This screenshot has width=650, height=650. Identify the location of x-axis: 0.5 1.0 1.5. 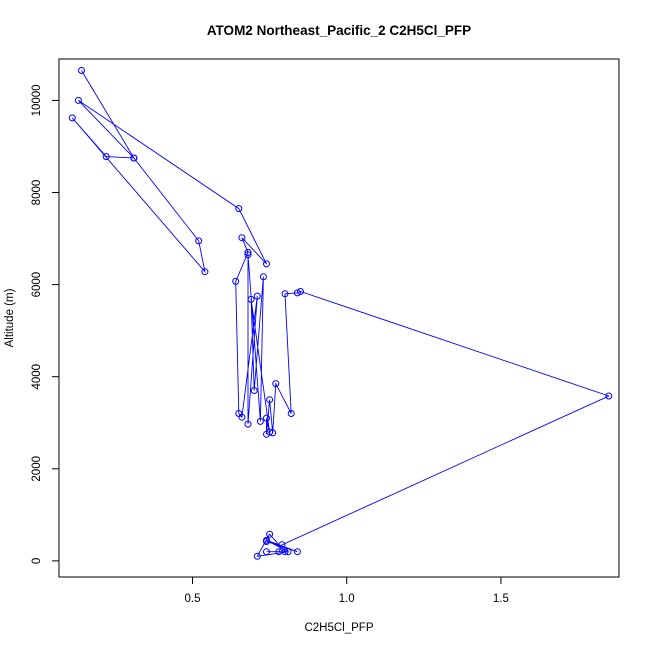
(347, 591).